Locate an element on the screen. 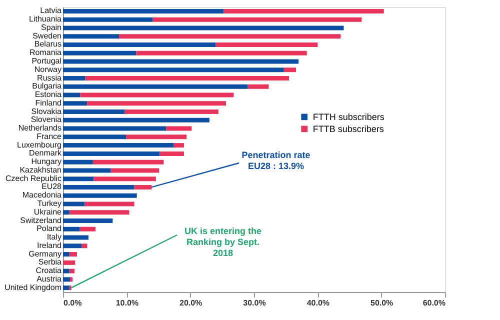 The width and height of the screenshot is (500, 320). legend-label: FTTH subscribers is located at coordinates (348, 117).